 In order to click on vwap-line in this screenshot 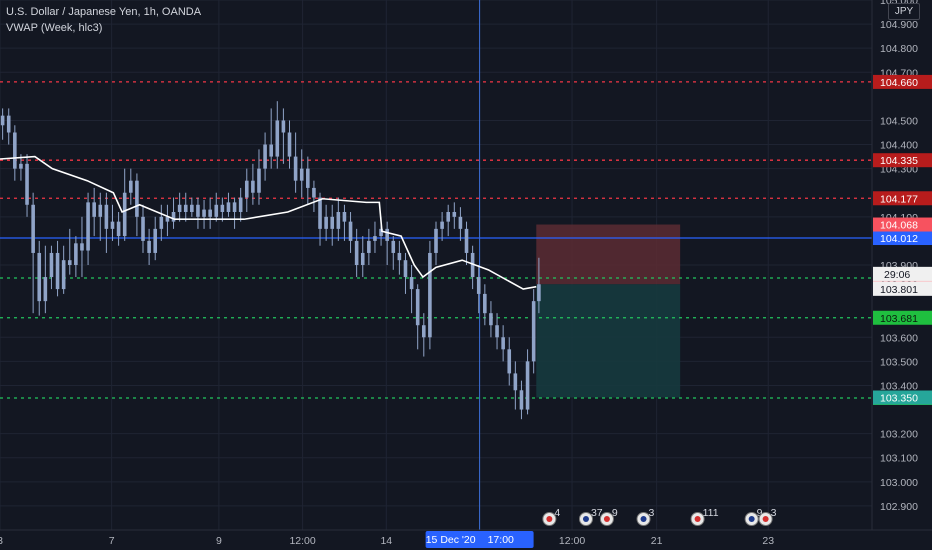, I will do `click(268, 222)`.